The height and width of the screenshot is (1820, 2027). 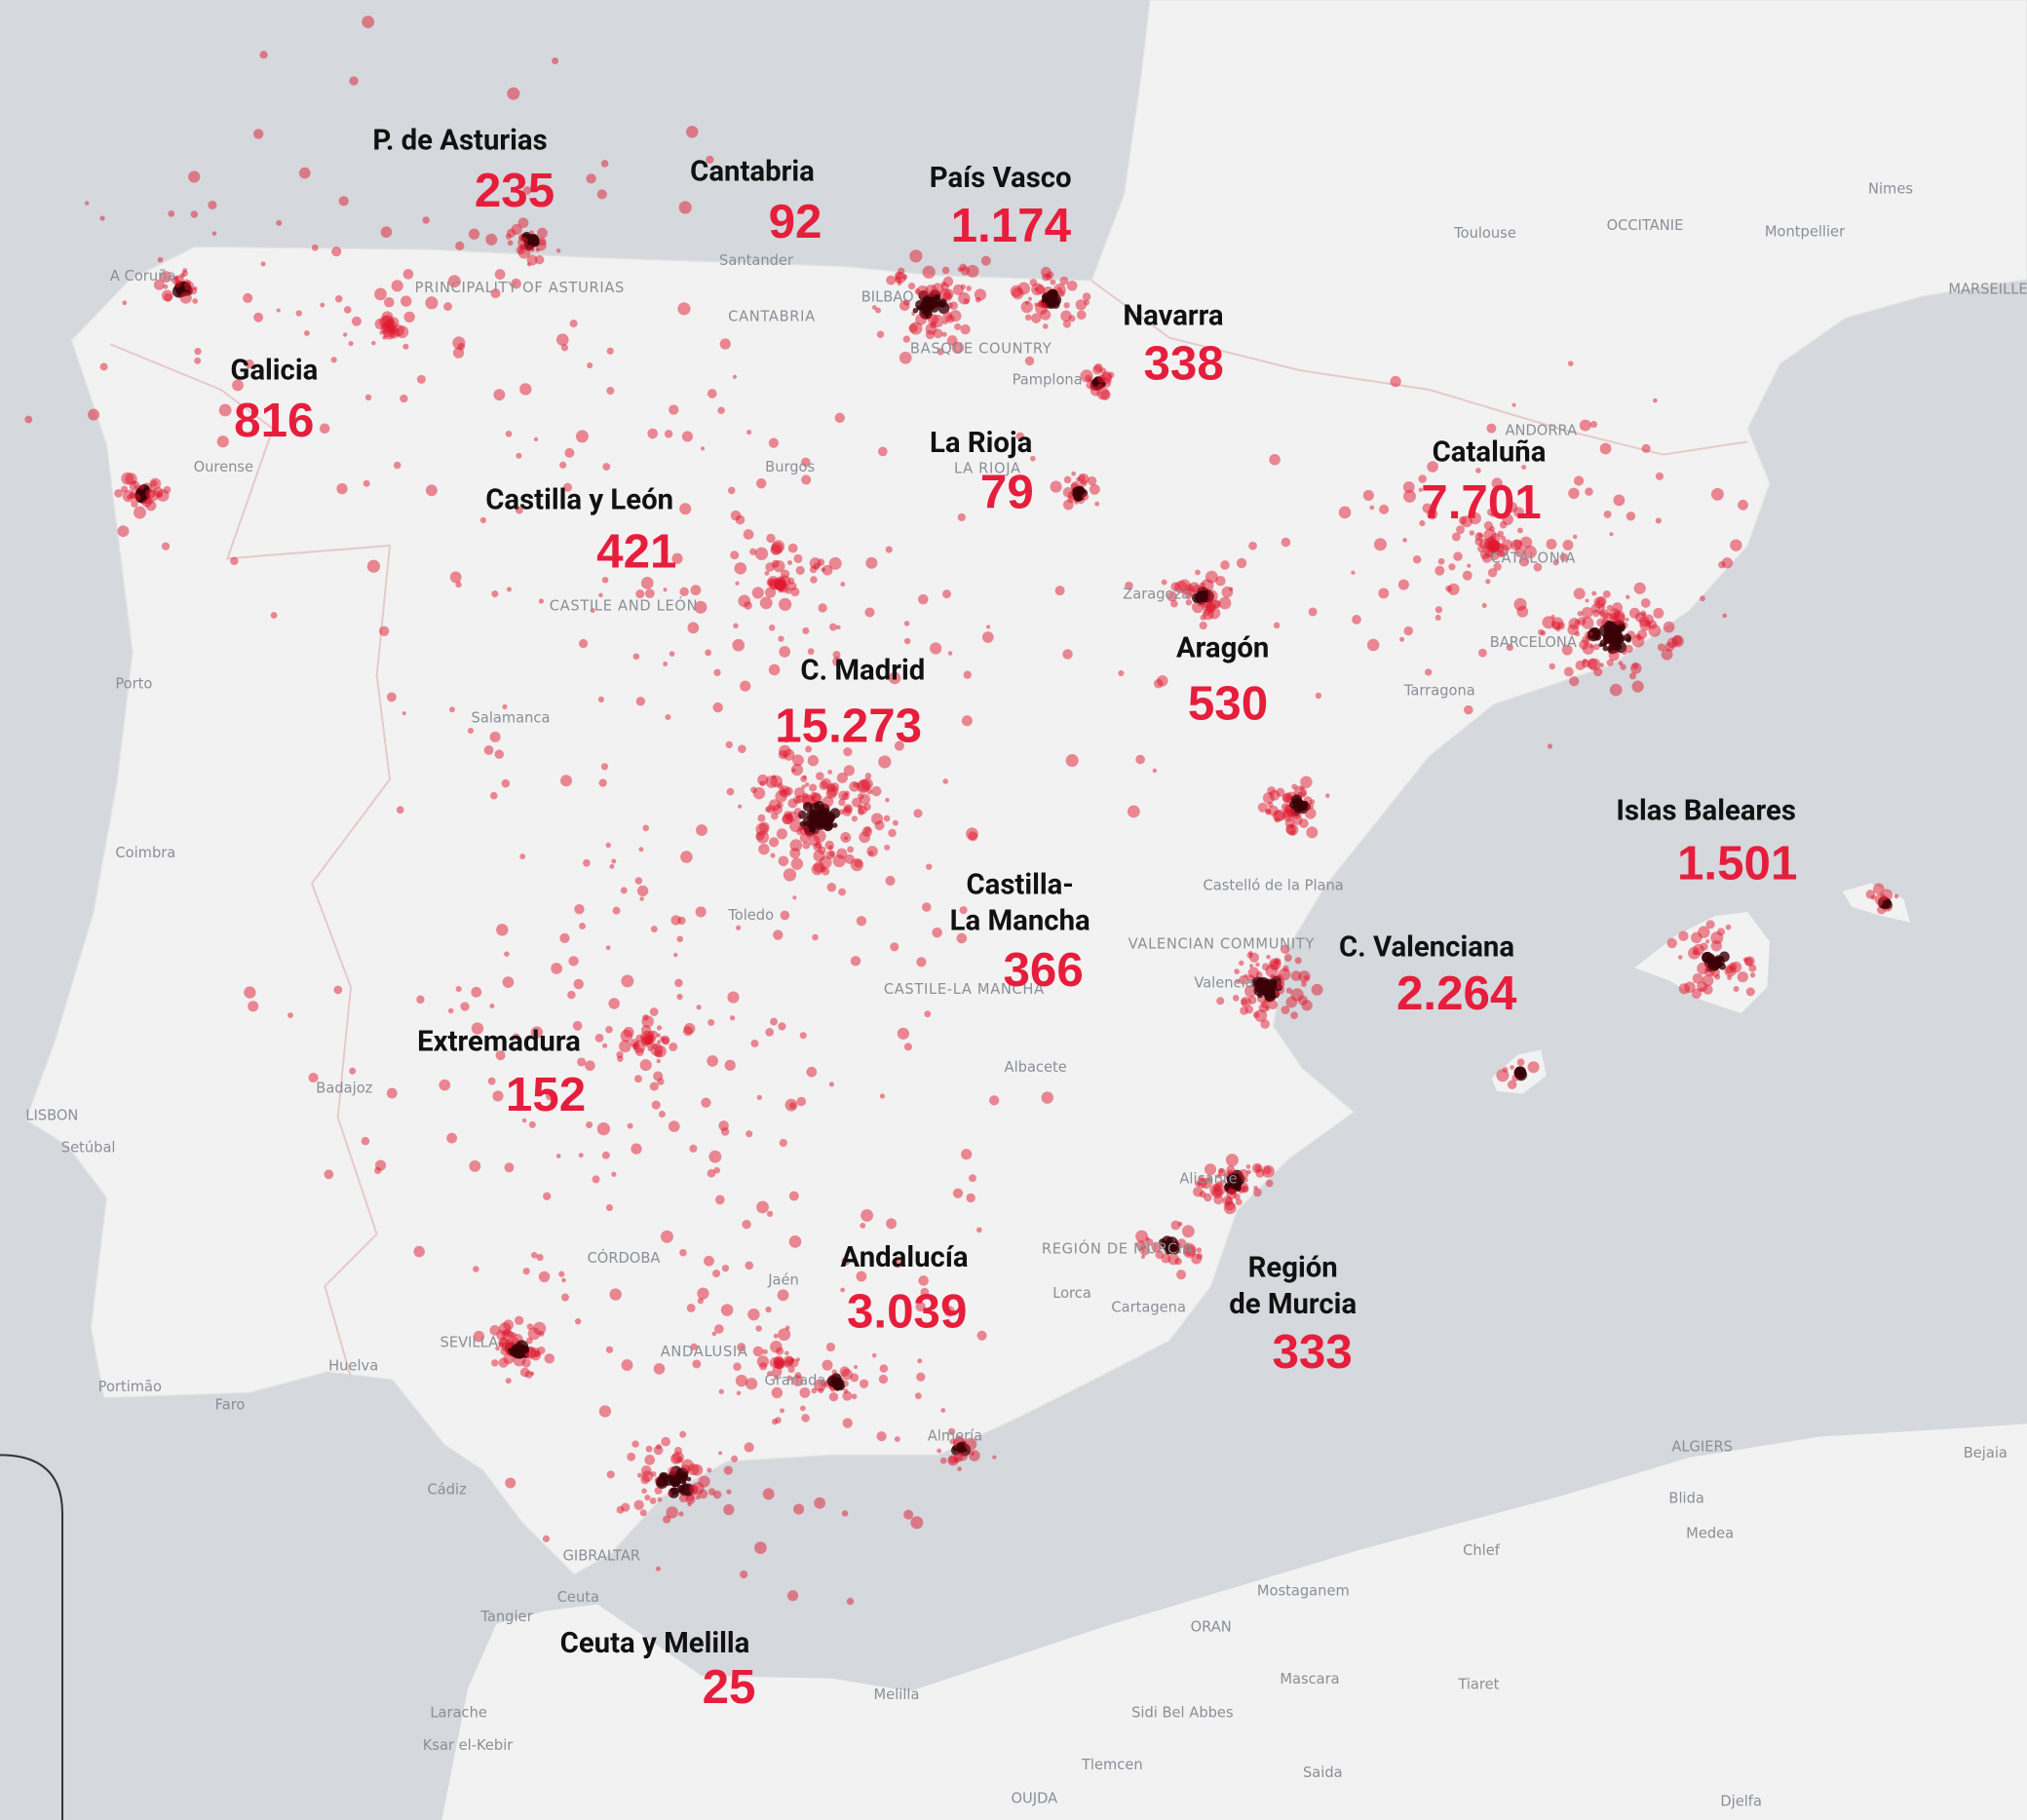 What do you see at coordinates (469, 1343) in the screenshot?
I see `place-label: SEVILLA` at bounding box center [469, 1343].